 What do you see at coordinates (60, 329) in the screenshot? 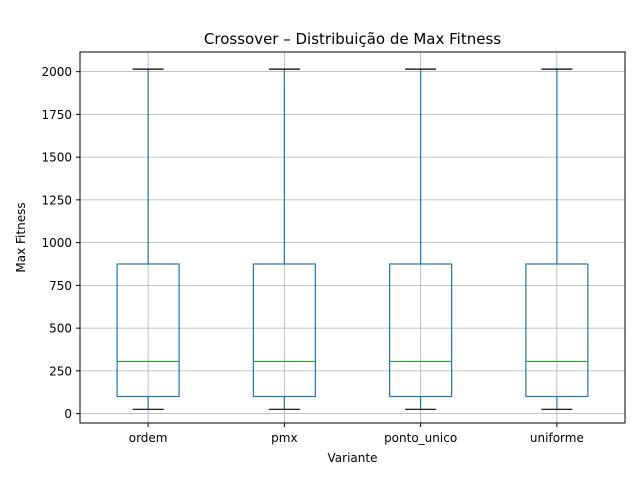
I see `y-tick-label: 500` at bounding box center [60, 329].